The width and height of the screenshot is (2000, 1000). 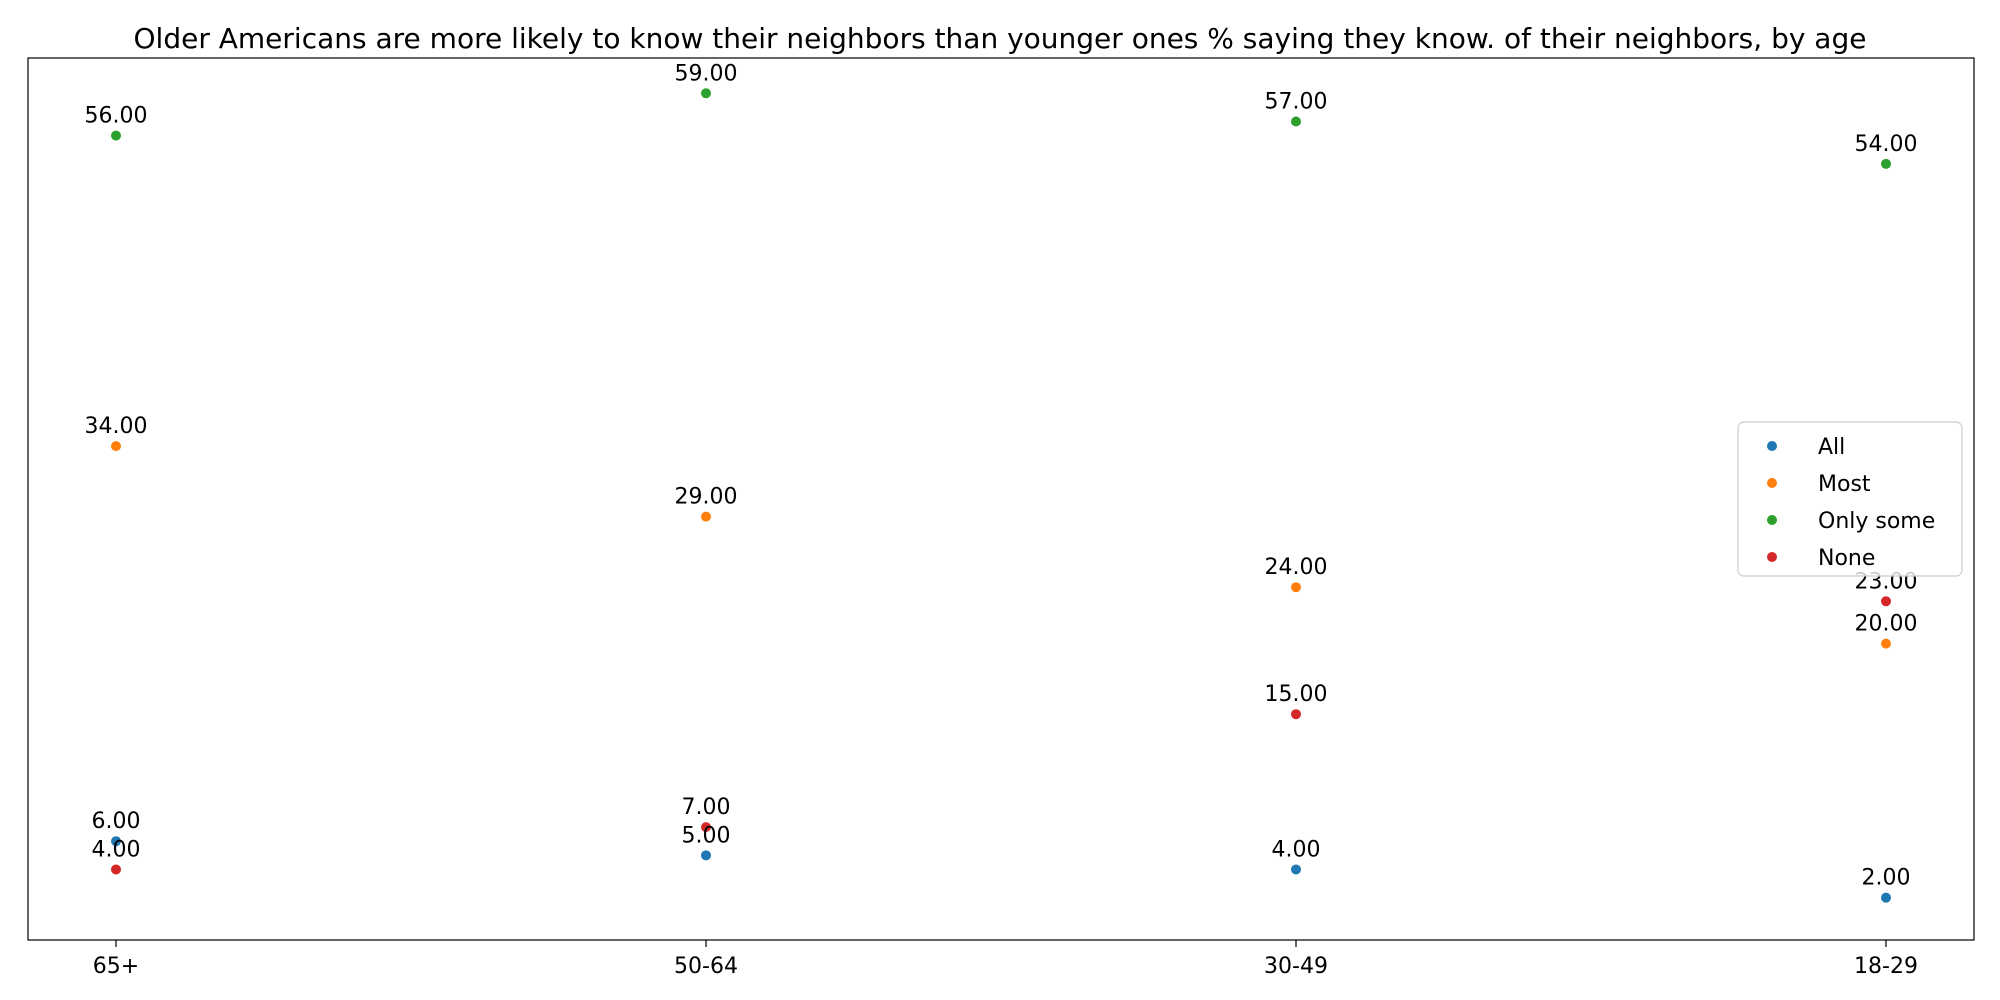 I want to click on data-label: 56.00, so click(x=116, y=116).